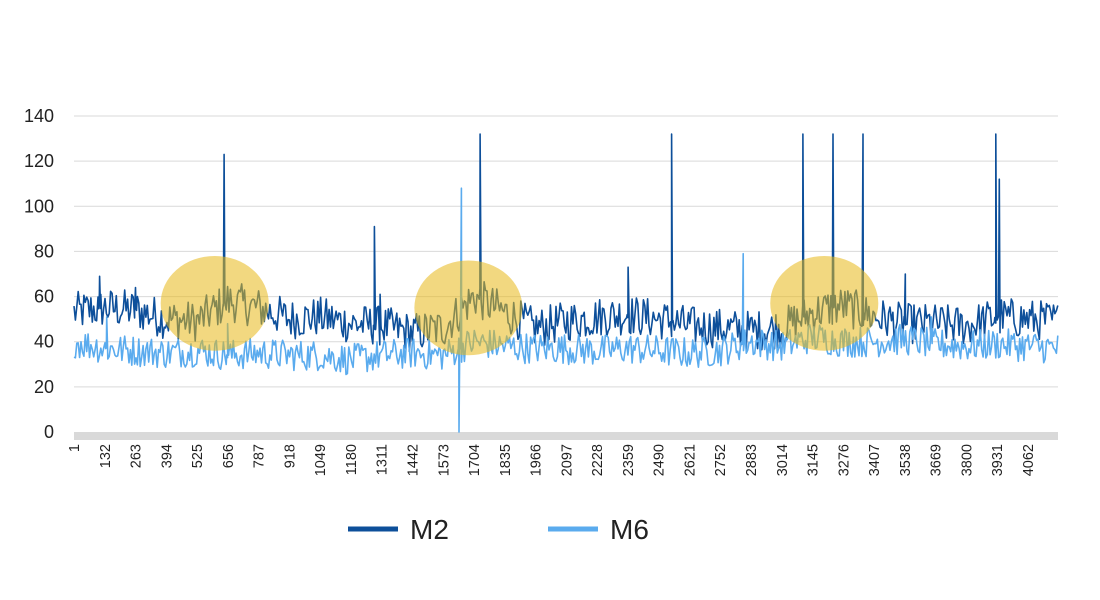 Image resolution: width=1100 pixels, height=600 pixels. What do you see at coordinates (39, 206) in the screenshot?
I see `y-tick-label: 100` at bounding box center [39, 206].